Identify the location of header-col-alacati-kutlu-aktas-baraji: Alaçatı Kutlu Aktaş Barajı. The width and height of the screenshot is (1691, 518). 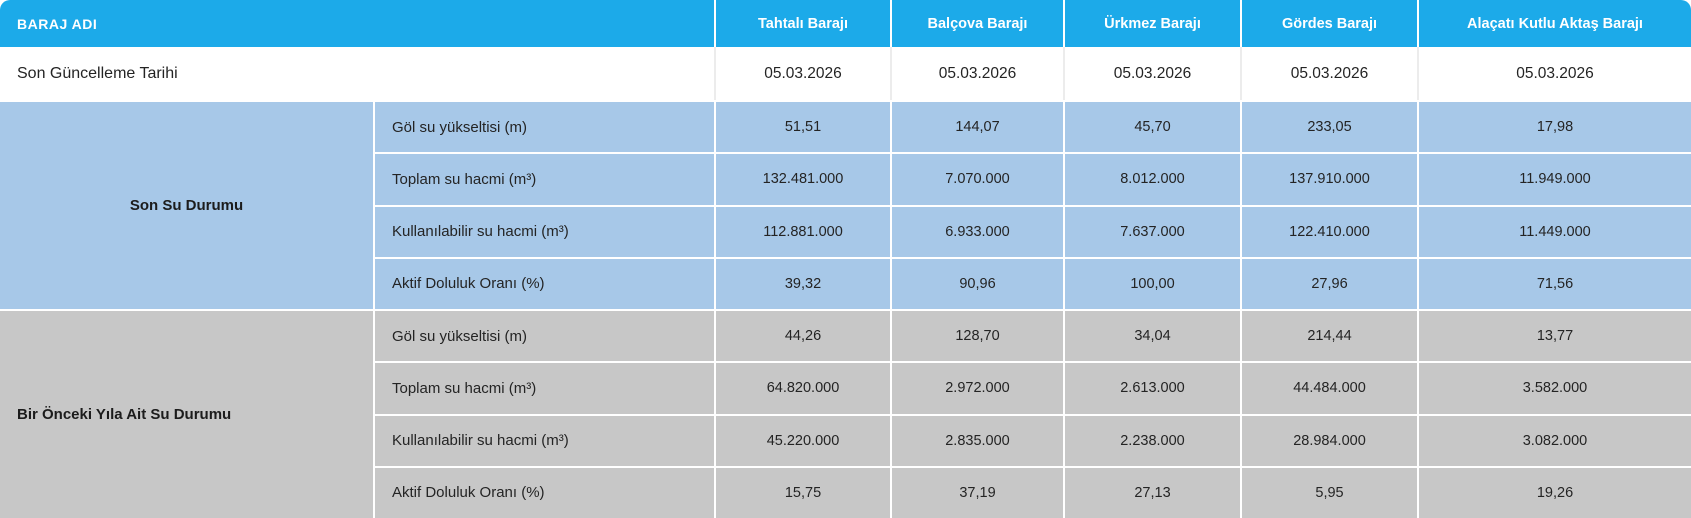
(1554, 23).